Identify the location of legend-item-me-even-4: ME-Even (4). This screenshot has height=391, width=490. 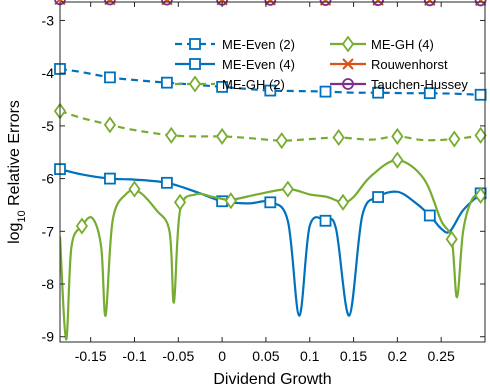
(235, 64).